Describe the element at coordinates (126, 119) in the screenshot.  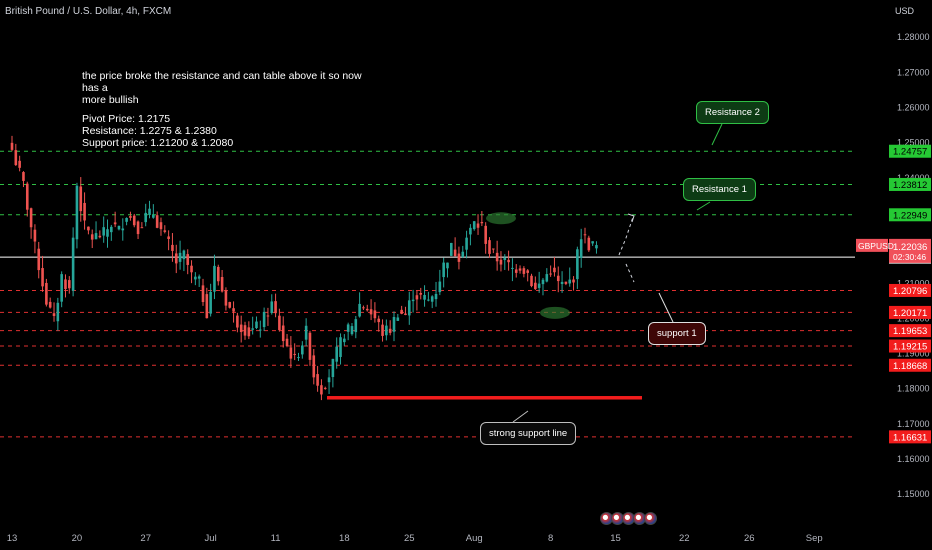
I see `pivot-note: Pivot Price: 1.2175` at that location.